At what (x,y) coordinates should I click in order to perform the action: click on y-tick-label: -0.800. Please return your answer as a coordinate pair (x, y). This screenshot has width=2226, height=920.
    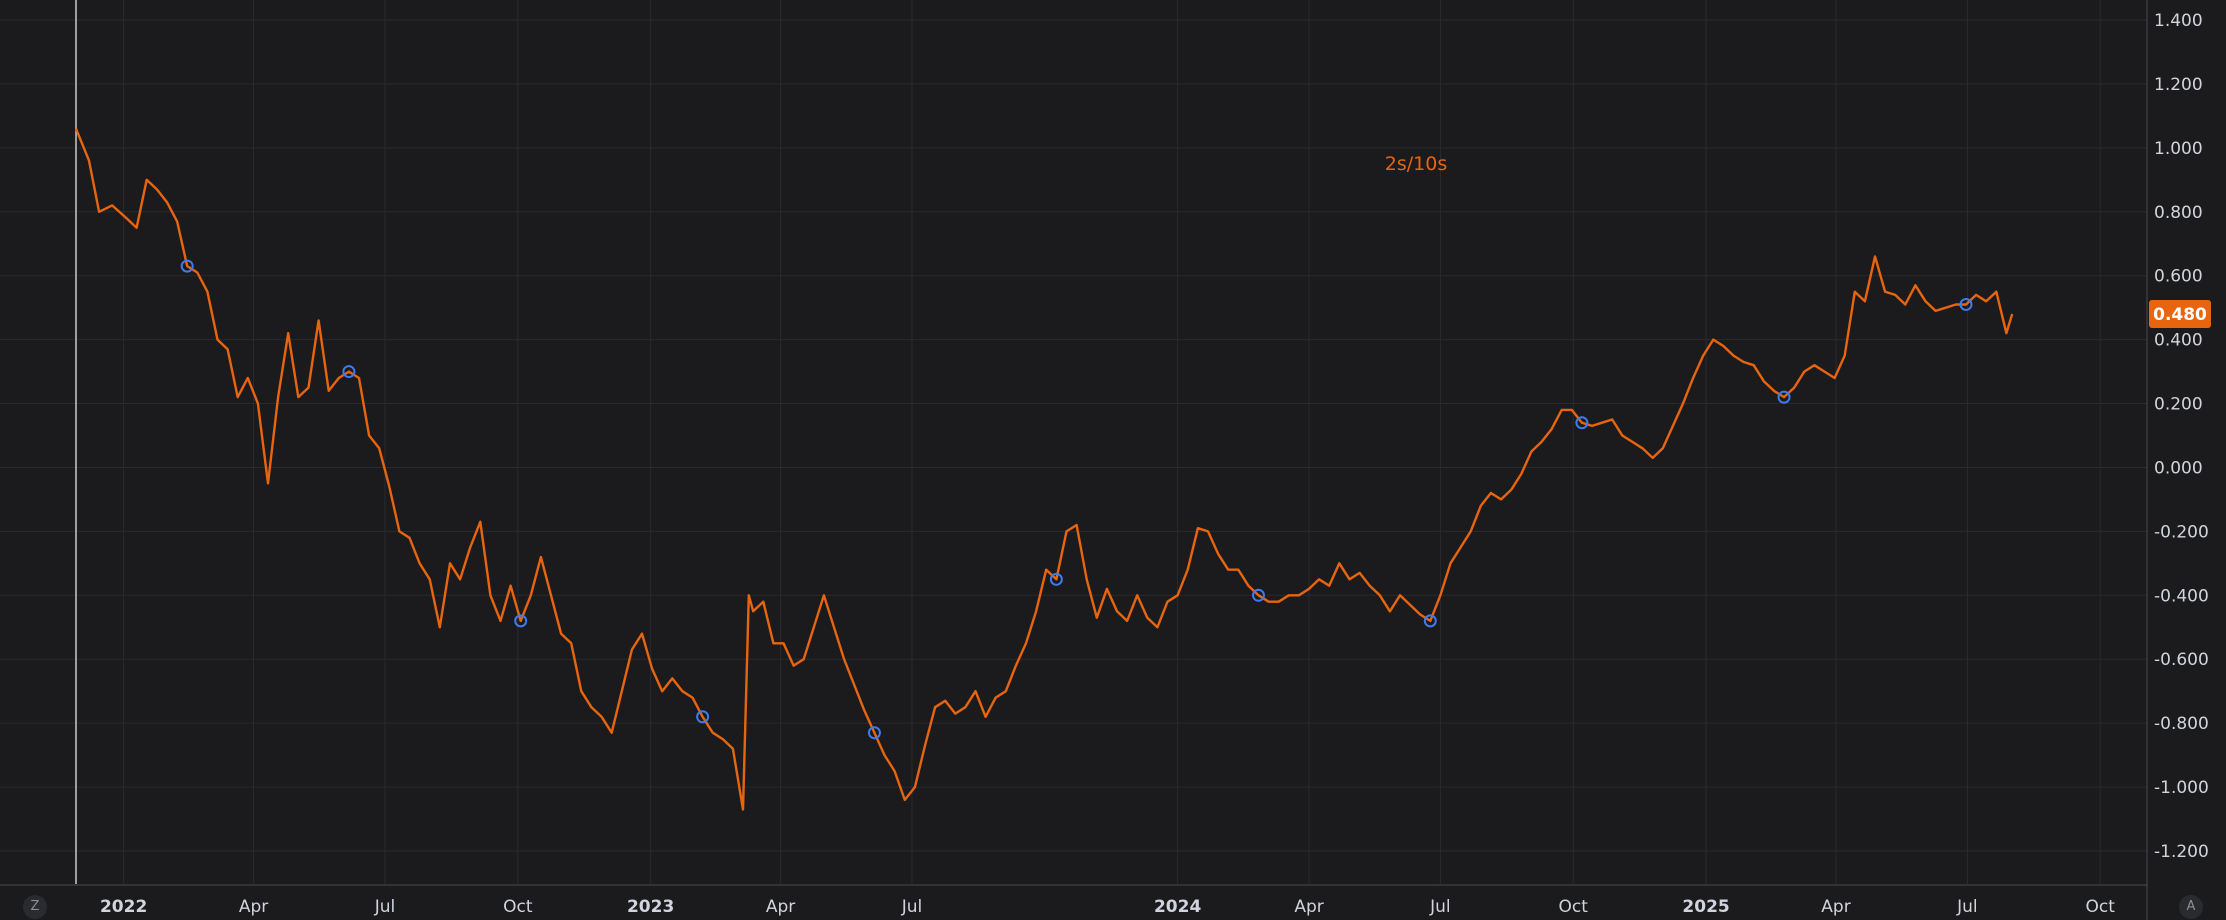
    Looking at the image, I should click on (2181, 724).